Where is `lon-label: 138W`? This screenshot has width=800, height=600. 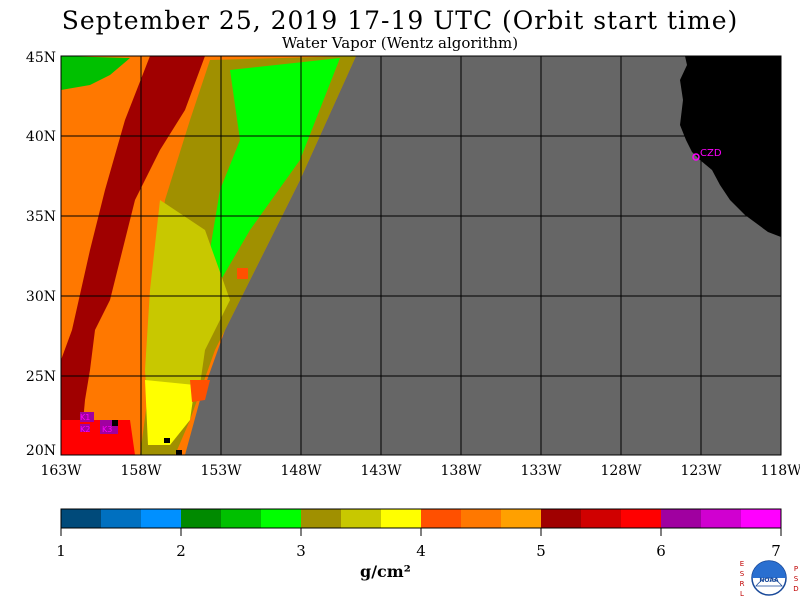
lon-label: 138W is located at coordinates (461, 471).